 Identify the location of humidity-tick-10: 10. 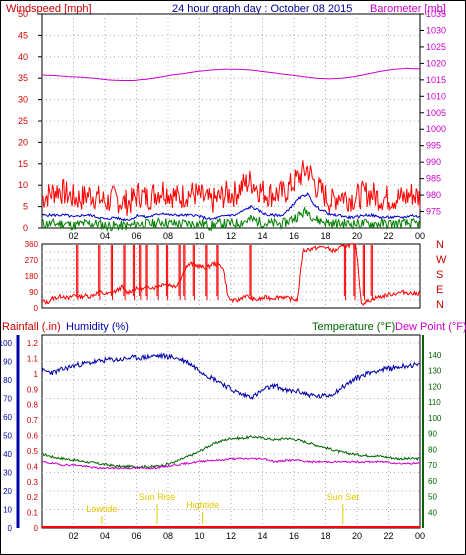
(7, 510).